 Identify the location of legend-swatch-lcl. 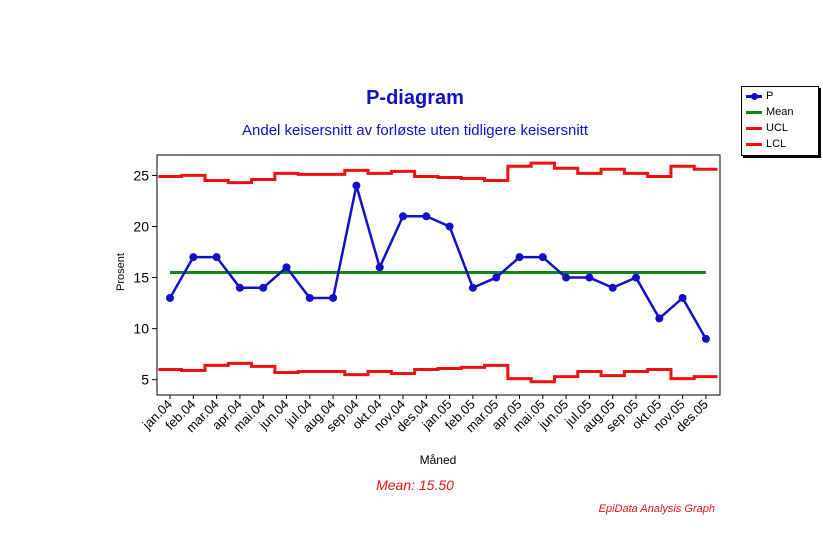
(754, 144).